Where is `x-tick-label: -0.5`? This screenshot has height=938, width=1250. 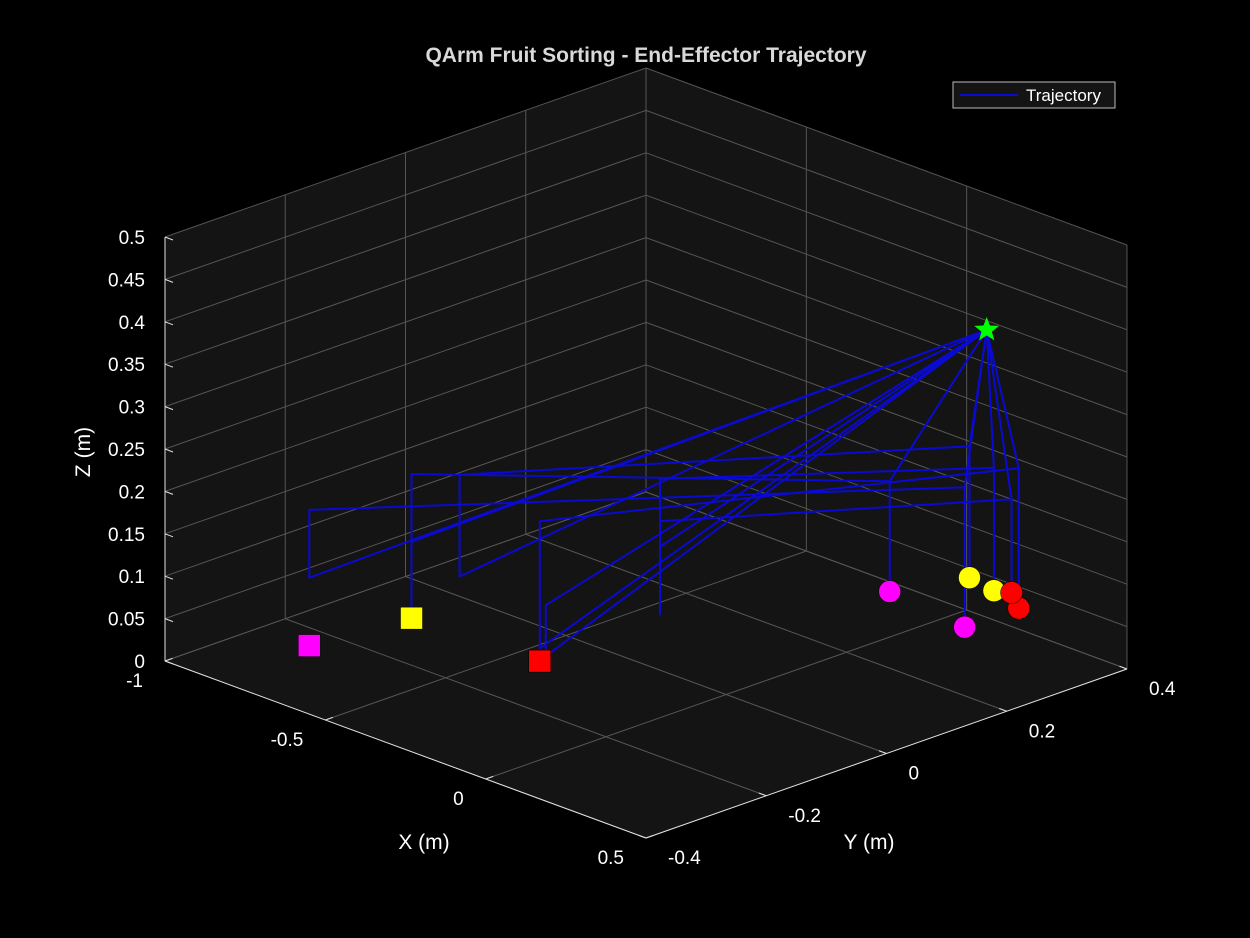 x-tick-label: -0.5 is located at coordinates (287, 740).